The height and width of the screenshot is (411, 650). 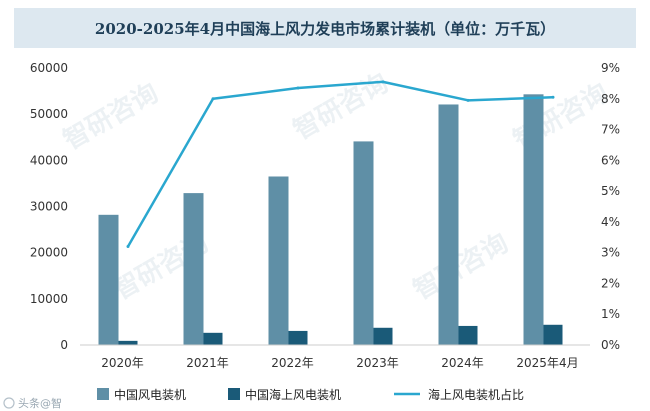 I want to click on y-left-tick-label: 0, so click(x=64, y=345).